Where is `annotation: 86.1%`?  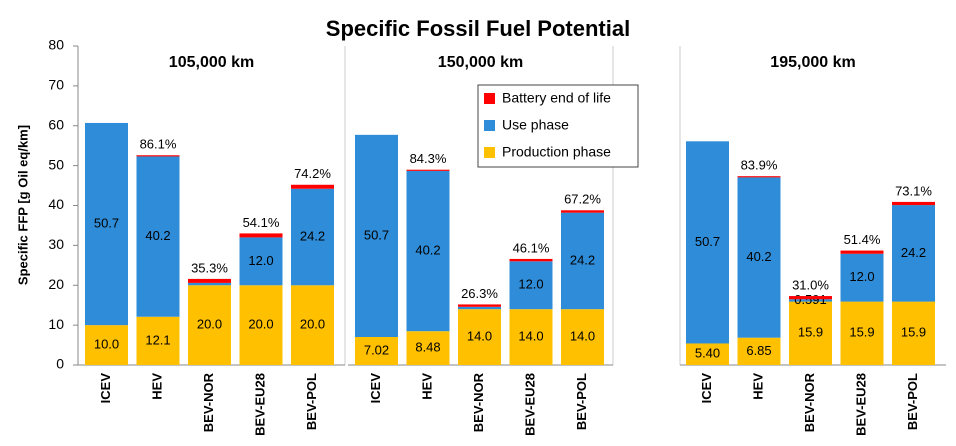 annotation: 86.1% is located at coordinates (158, 144).